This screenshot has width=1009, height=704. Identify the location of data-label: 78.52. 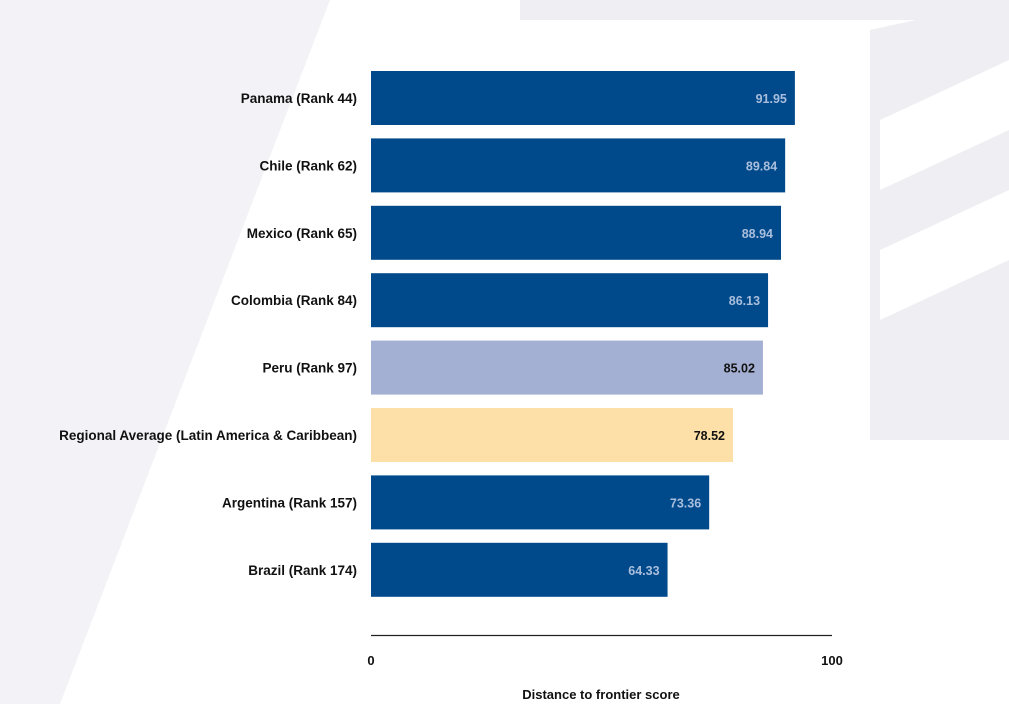
(709, 436).